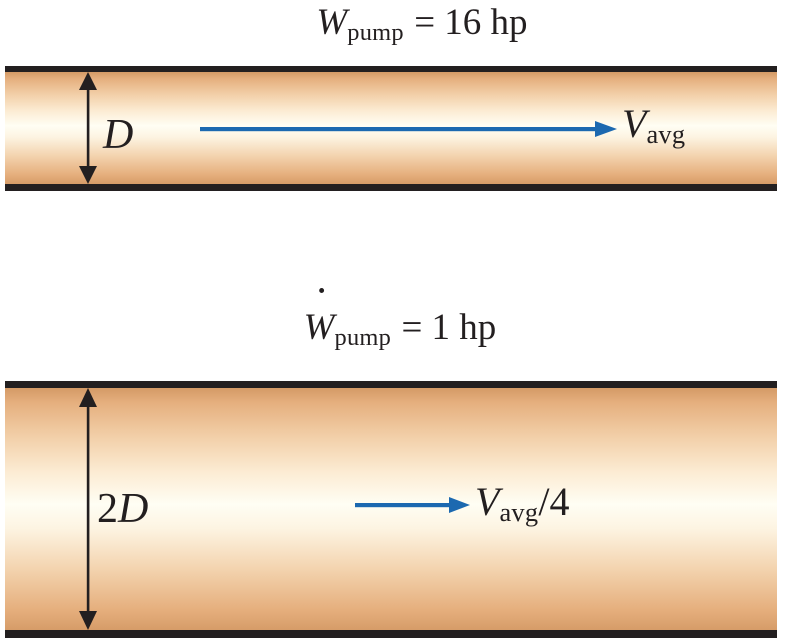  Describe the element at coordinates (554, 501) in the screenshot. I see `velocity-suffix: /4` at that location.